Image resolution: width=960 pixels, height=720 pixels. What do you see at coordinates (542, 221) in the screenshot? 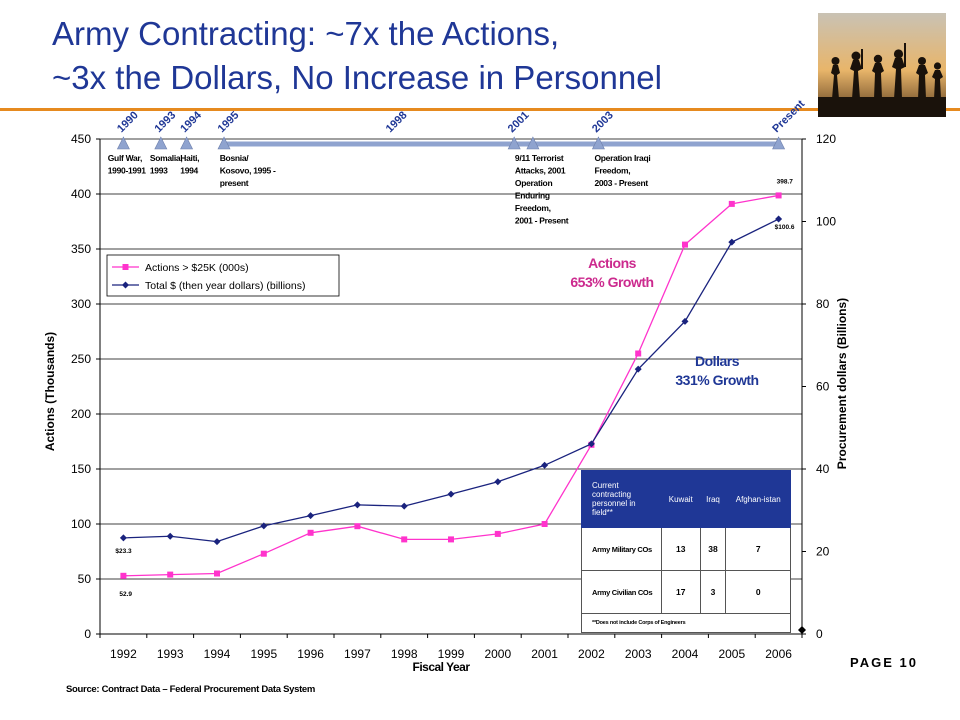
I see `timeline-event-label: 2001 - Present` at bounding box center [542, 221].